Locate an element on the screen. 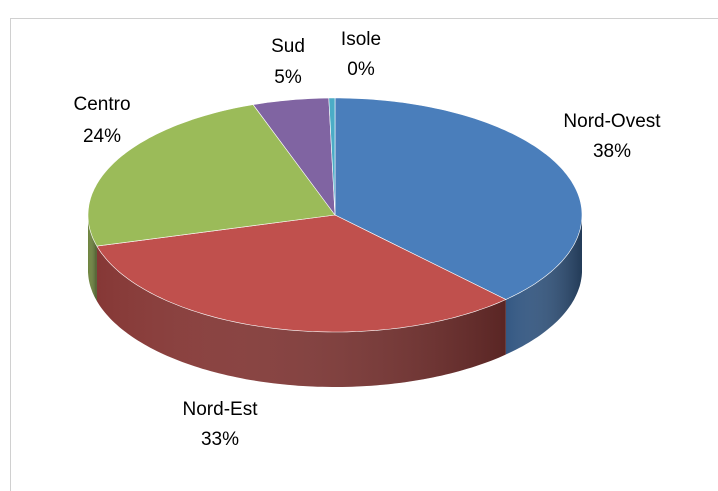 This screenshot has height=491, width=718. slice-label: Sud is located at coordinates (288, 46).